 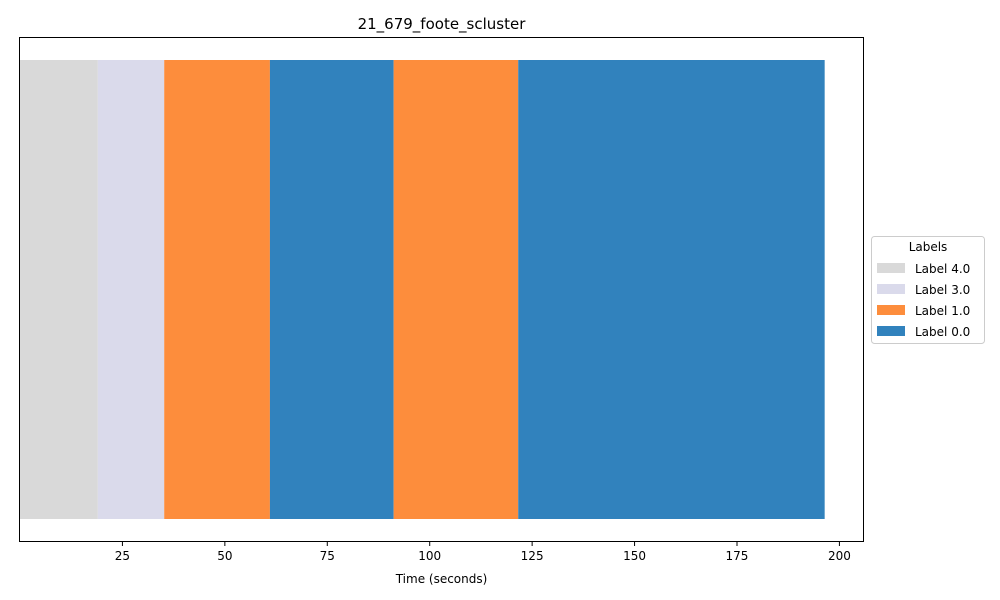 What do you see at coordinates (442, 24) in the screenshot?
I see `chart-title: 21_679_foote_scluster` at bounding box center [442, 24].